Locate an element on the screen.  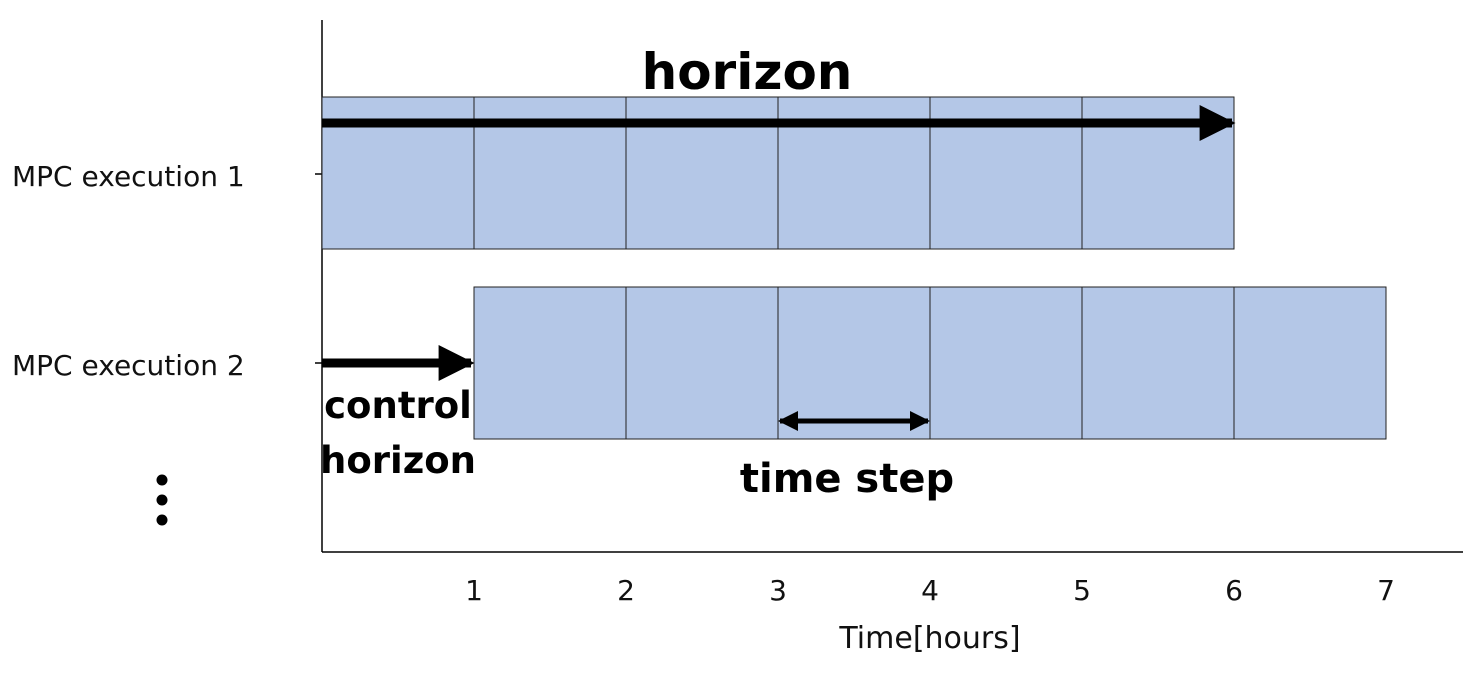
row-2-cells is located at coordinates (930, 363).